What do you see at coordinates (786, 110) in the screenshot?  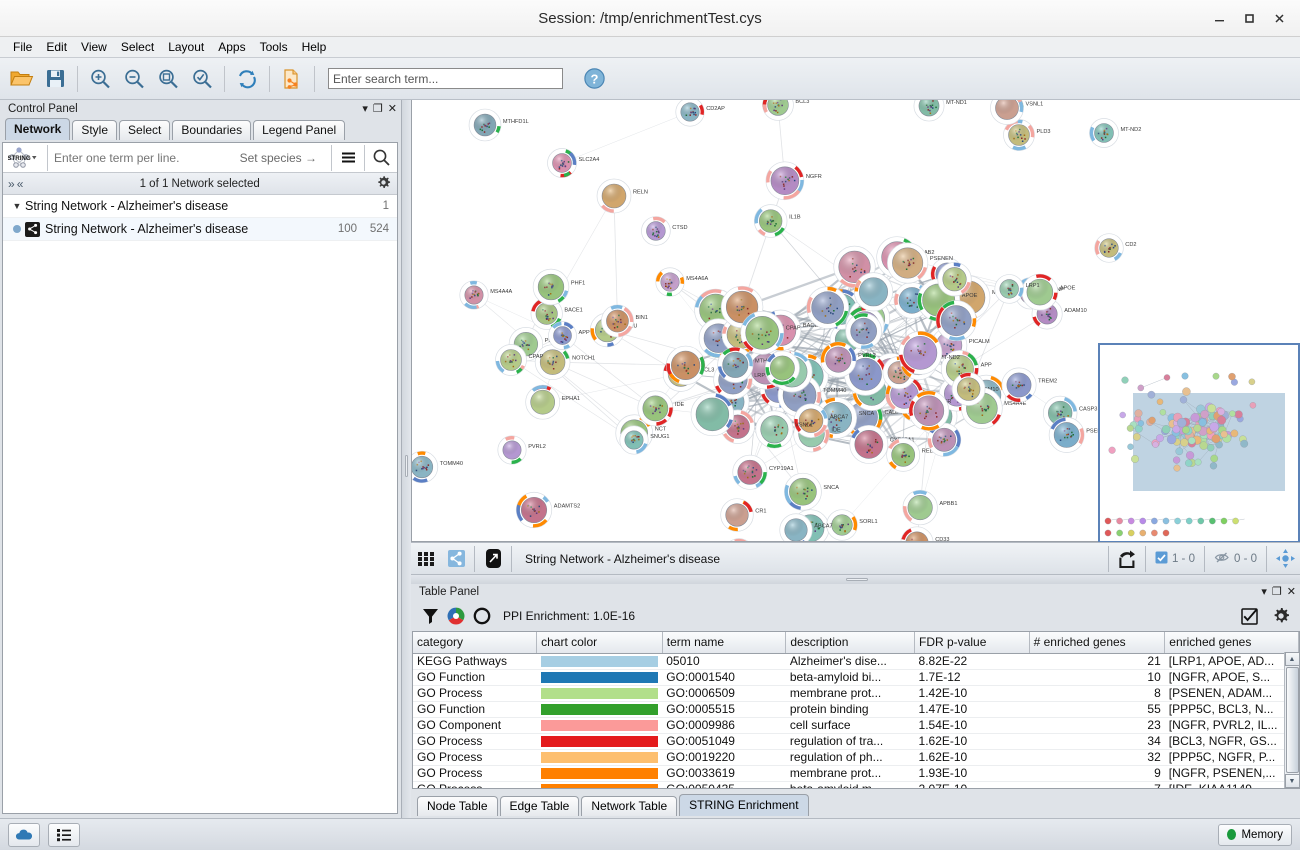 I see `network-node: BCL3` at bounding box center [786, 110].